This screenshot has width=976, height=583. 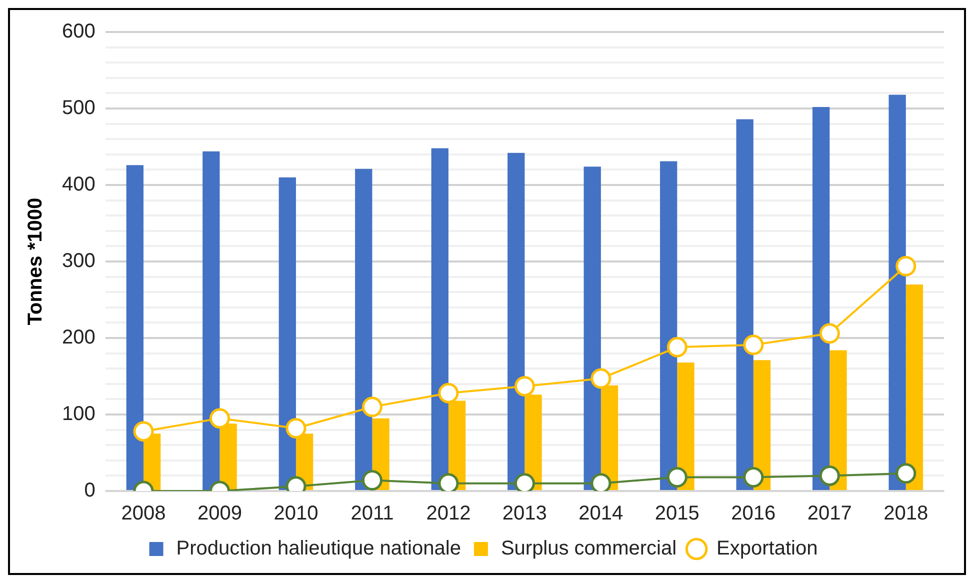 What do you see at coordinates (143, 513) in the screenshot?
I see `x-tick-label: 2008` at bounding box center [143, 513].